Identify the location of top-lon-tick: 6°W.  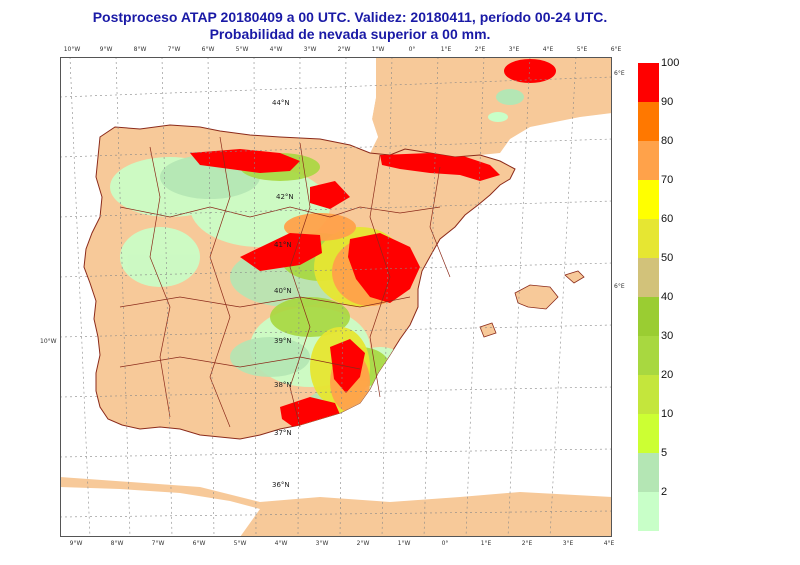
(208, 49).